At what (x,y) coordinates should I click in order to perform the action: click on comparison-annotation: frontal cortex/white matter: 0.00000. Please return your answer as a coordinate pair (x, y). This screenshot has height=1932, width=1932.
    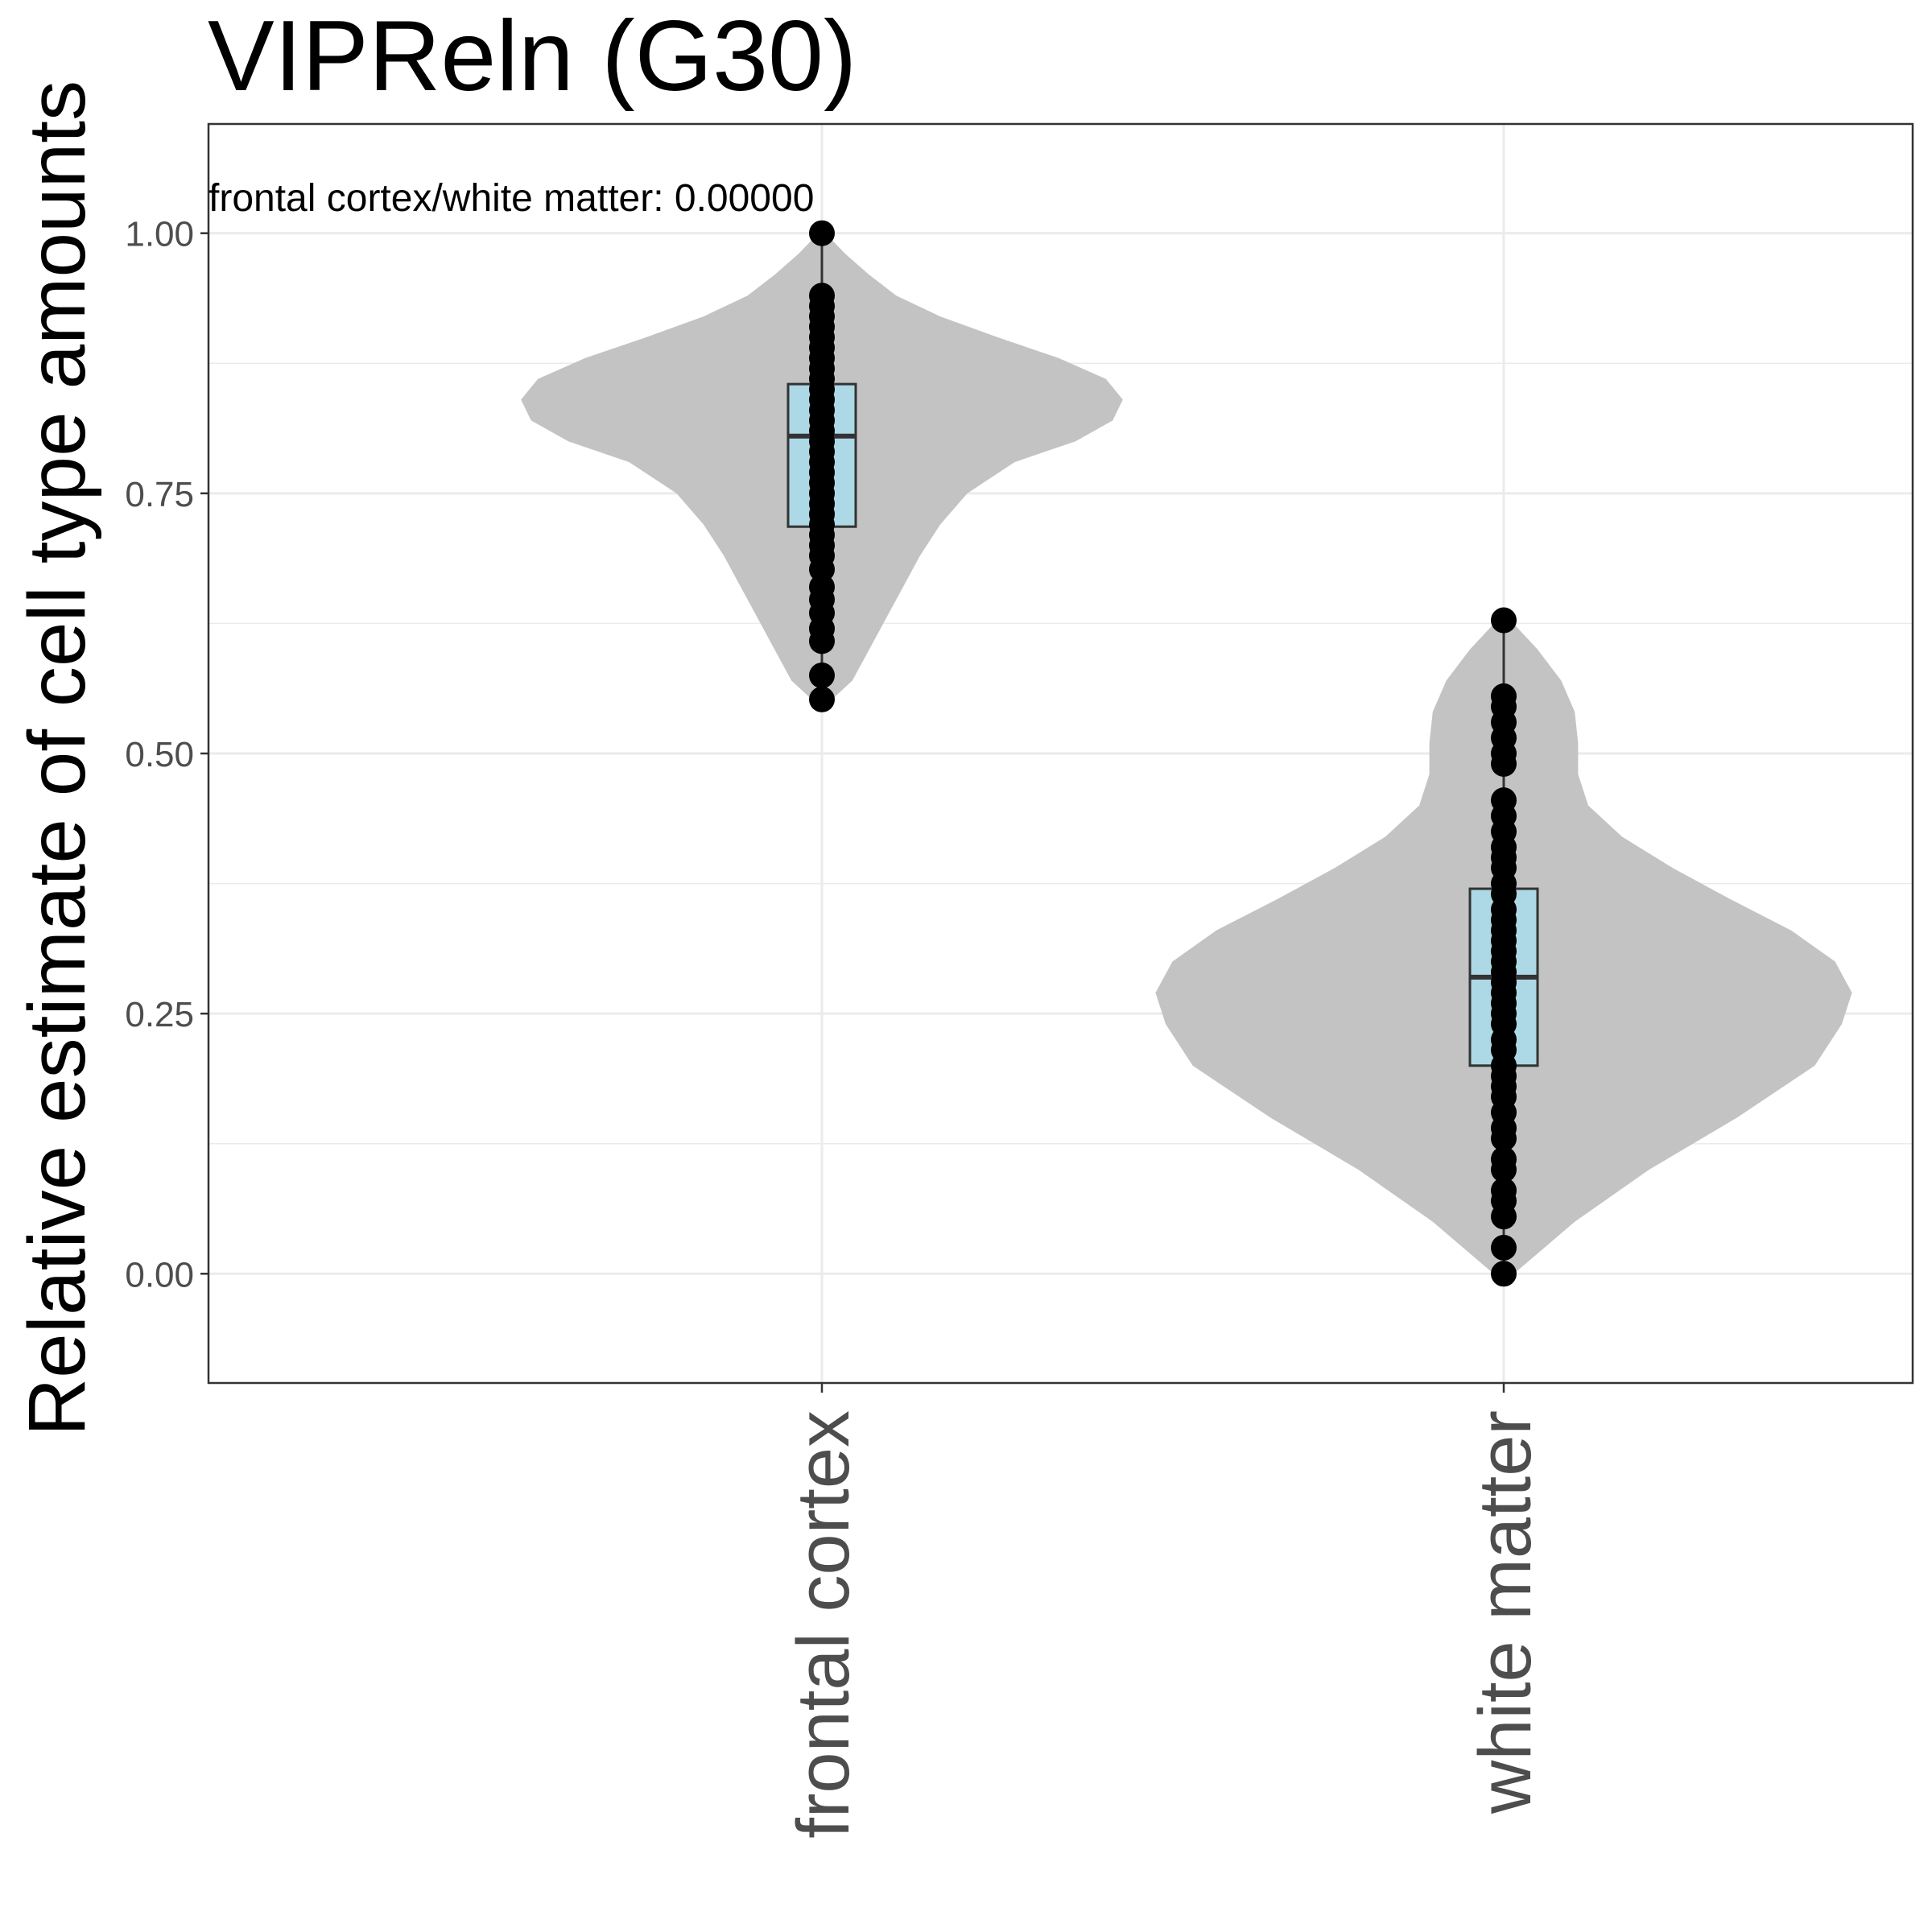
    Looking at the image, I should click on (511, 198).